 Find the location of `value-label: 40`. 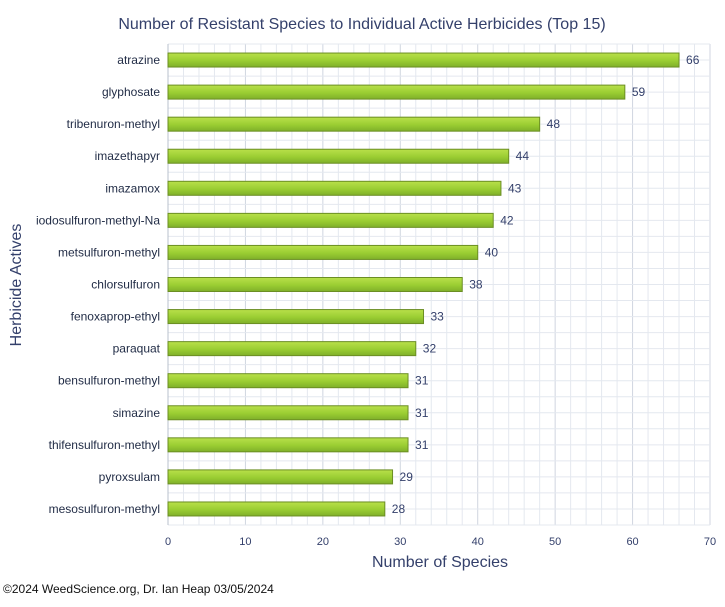

value-label: 40 is located at coordinates (492, 252).